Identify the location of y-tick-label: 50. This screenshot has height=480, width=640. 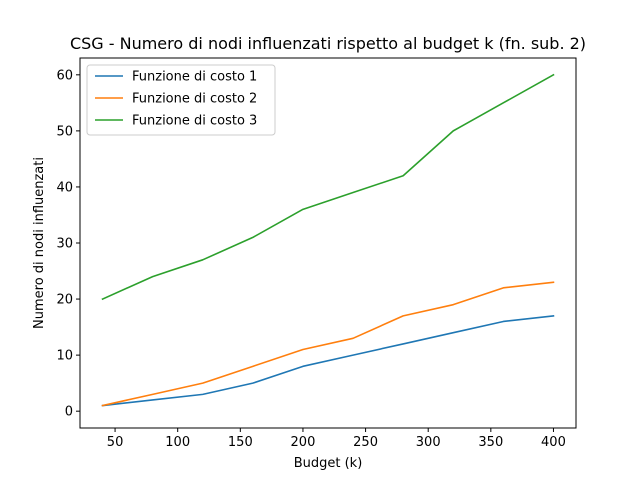
(64, 131).